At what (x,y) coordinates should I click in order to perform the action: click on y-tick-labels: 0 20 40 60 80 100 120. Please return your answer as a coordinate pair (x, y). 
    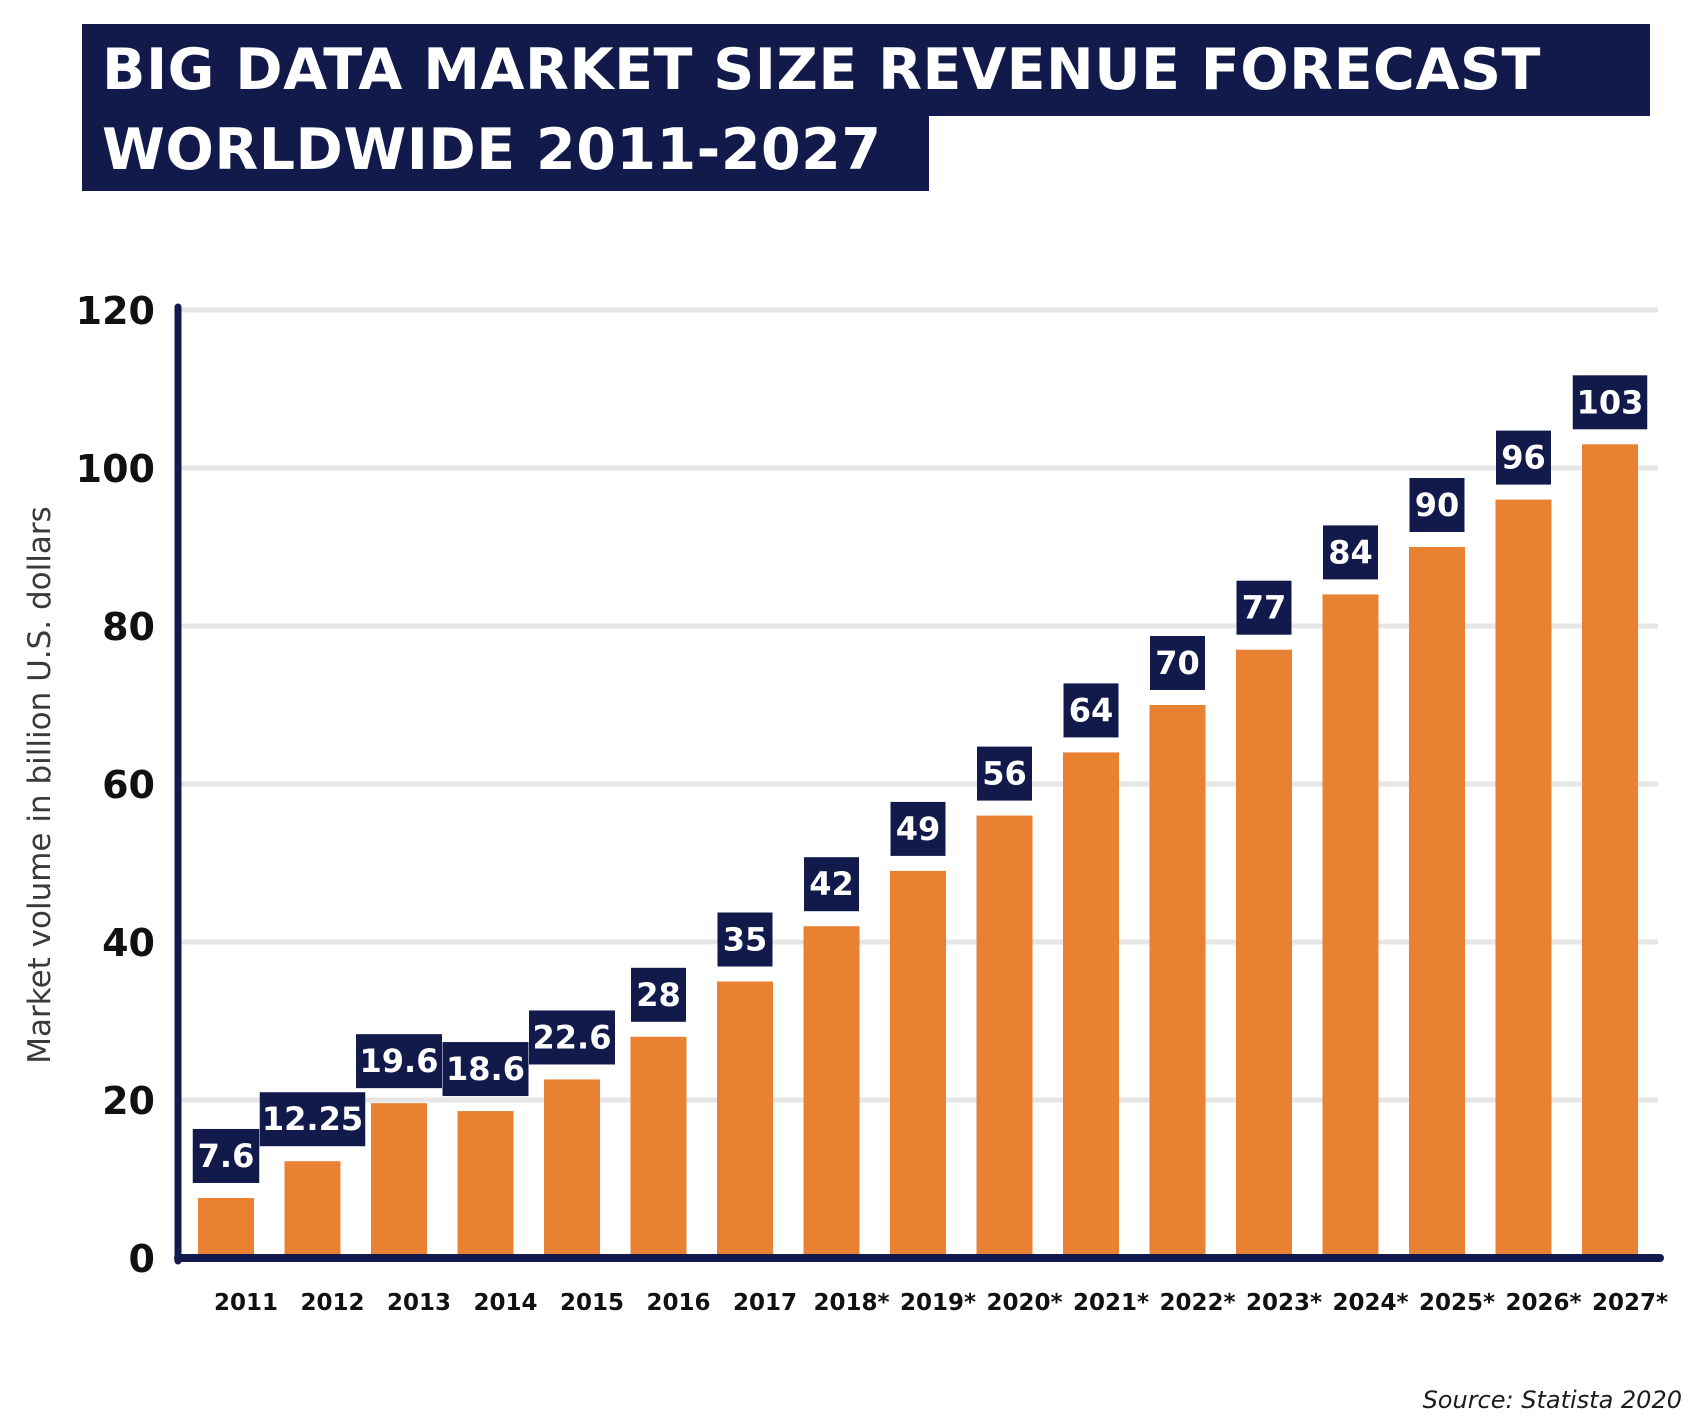
    Looking at the image, I should click on (115, 785).